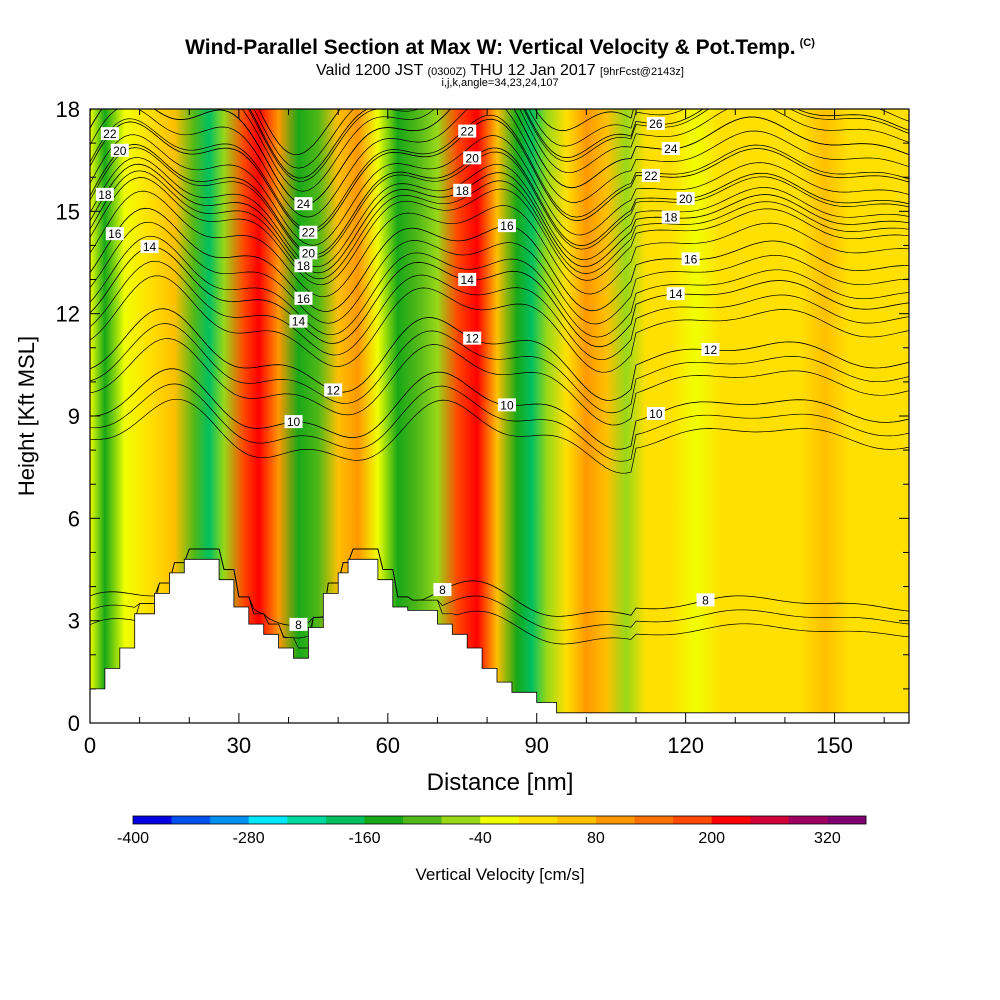  Describe the element at coordinates (500, 782) in the screenshot. I see `x-axis-label: Distance [nm]` at that location.